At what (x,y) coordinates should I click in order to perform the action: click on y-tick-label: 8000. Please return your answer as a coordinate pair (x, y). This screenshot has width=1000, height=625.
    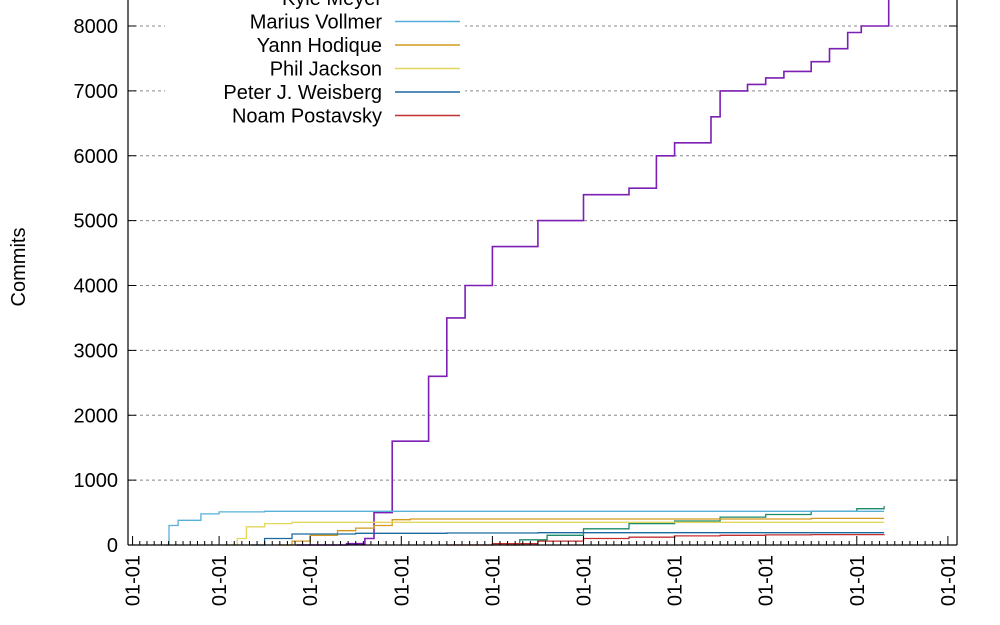
    Looking at the image, I should click on (96, 27).